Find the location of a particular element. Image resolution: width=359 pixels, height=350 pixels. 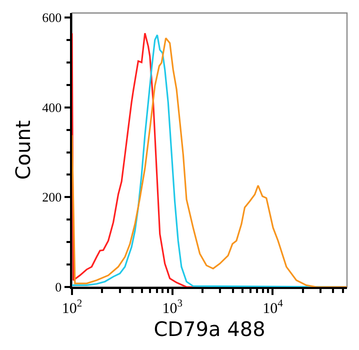

y-tick-label: 0 is located at coordinates (58, 287).